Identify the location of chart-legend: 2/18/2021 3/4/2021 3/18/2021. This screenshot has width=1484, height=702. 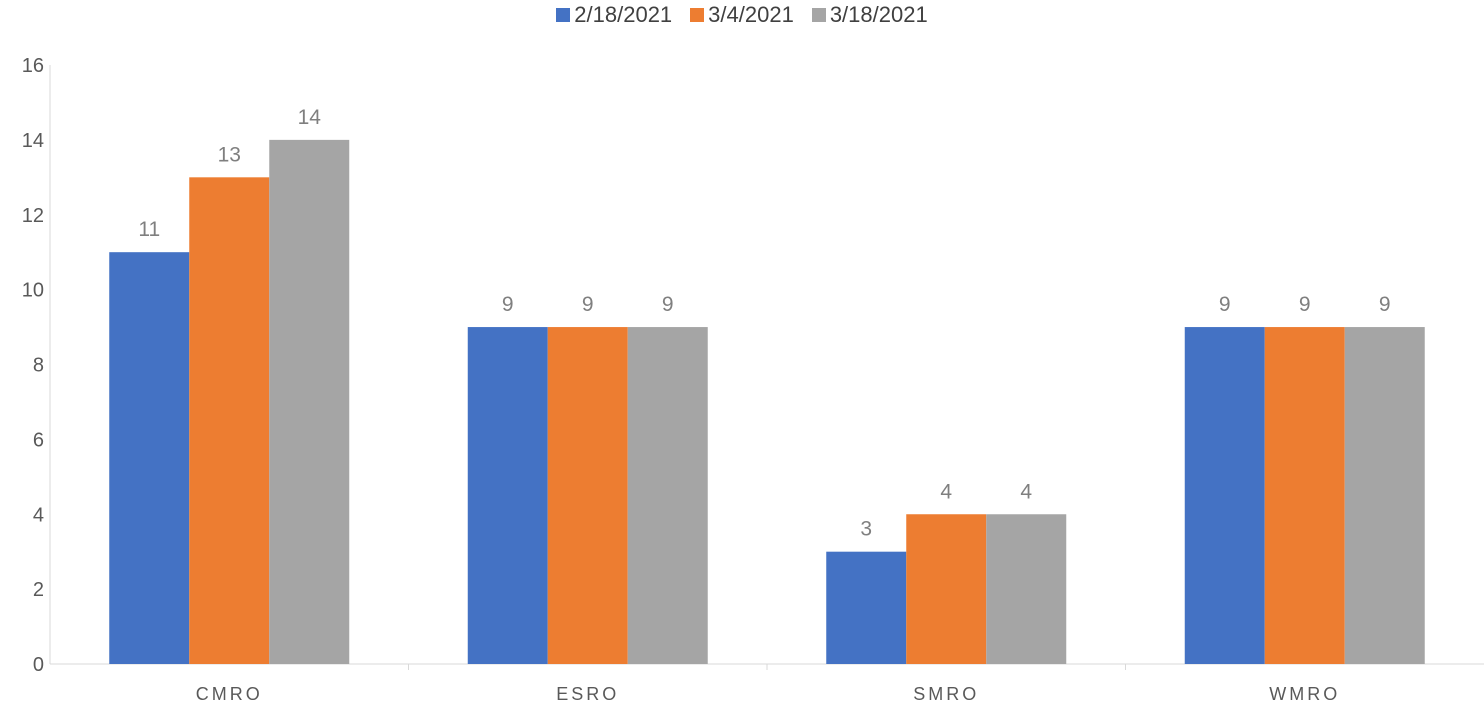
(742, 15).